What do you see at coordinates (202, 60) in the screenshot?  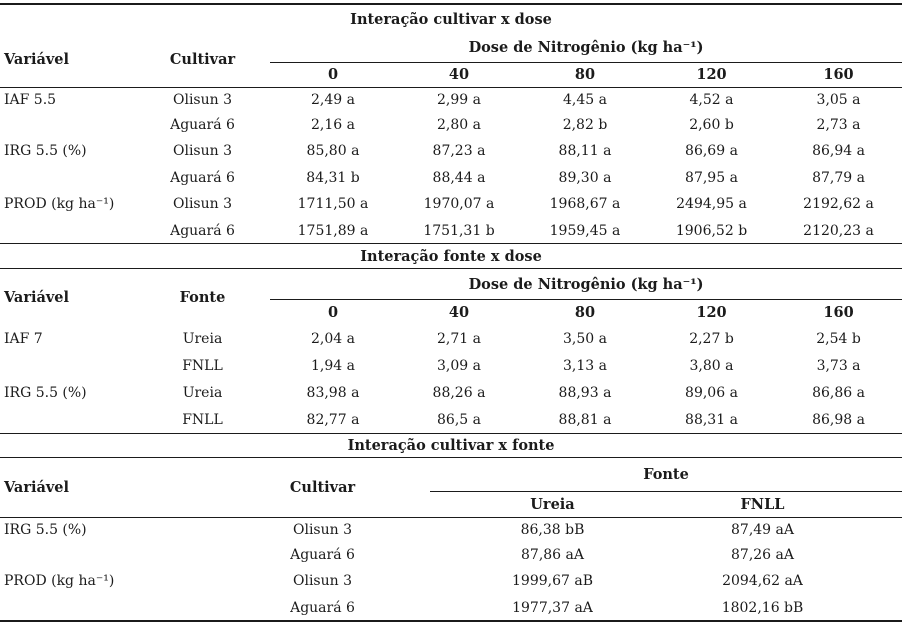 I see `column-header-cultivar: Cultivar` at bounding box center [202, 60].